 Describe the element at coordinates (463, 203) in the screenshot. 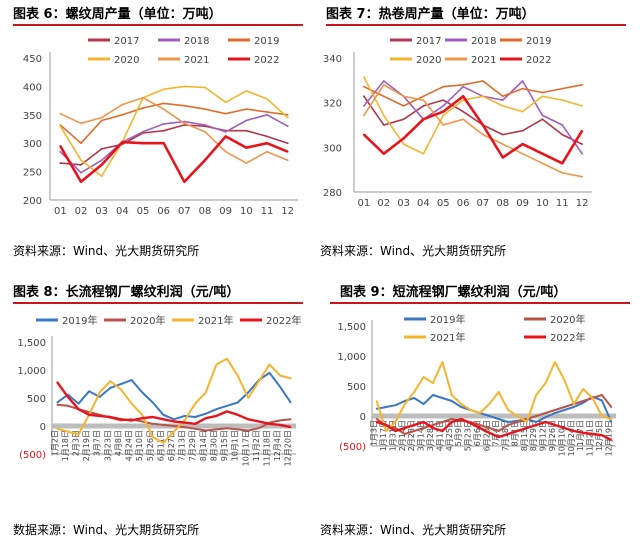

I see `x-tick-label: 06` at that location.